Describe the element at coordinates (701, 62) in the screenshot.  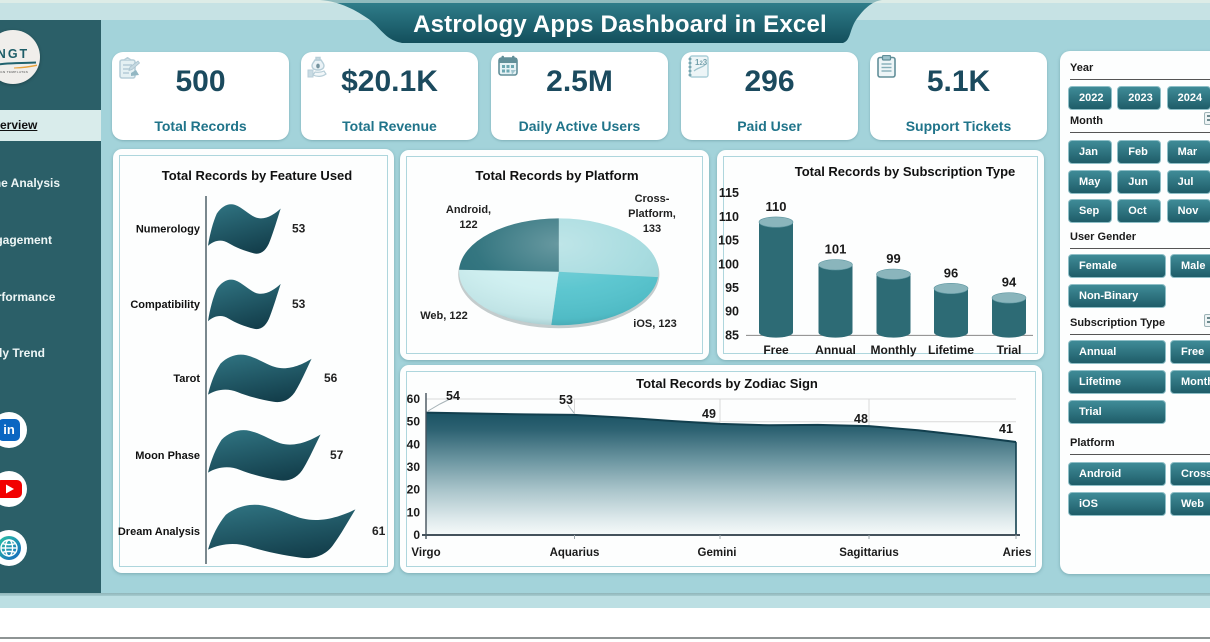
I see `svg-text: 123` at that location.